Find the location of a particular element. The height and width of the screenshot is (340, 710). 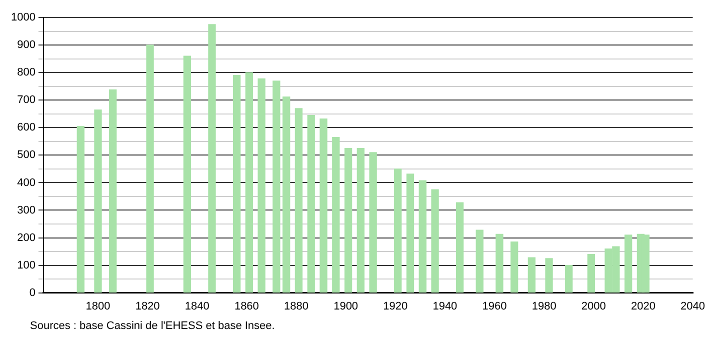

y-tick-label: 200 is located at coordinates (26, 238).